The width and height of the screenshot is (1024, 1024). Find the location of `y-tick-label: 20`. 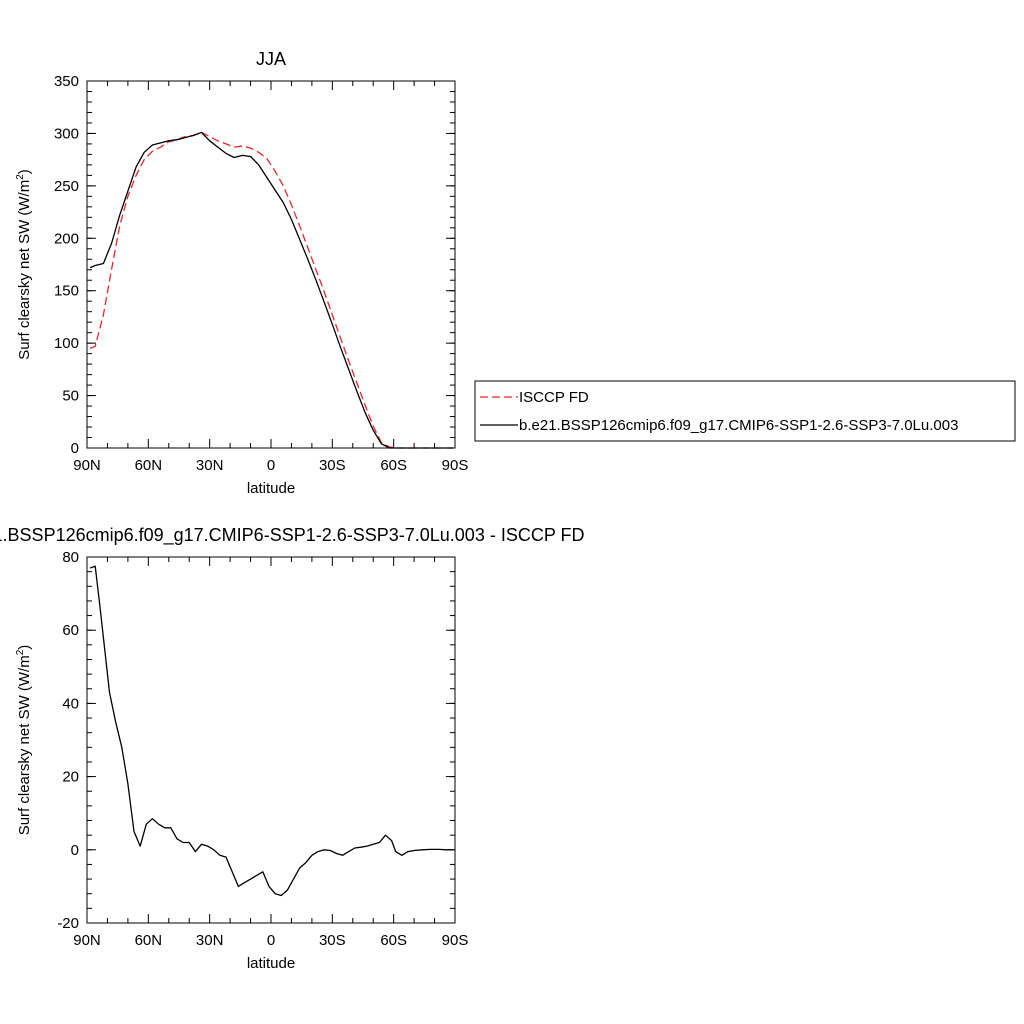

y-tick-label: 20 is located at coordinates (70, 777).